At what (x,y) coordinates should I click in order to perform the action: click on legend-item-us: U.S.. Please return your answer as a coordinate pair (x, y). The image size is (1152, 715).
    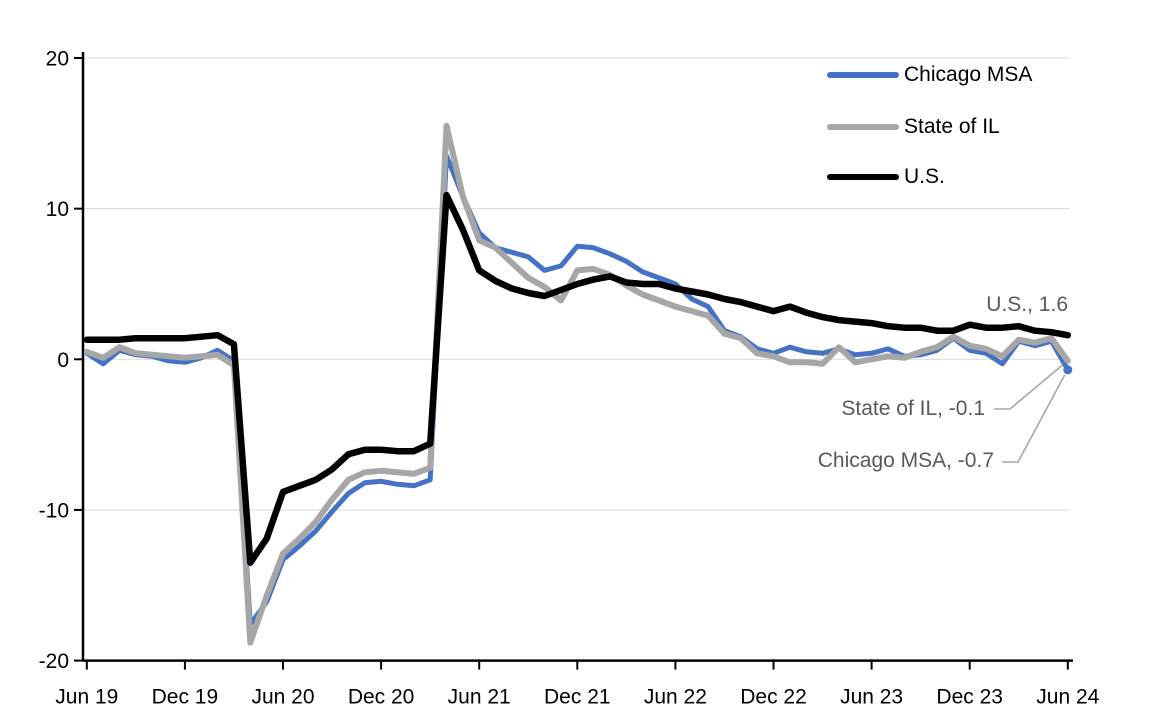
    Looking at the image, I should click on (886, 177).